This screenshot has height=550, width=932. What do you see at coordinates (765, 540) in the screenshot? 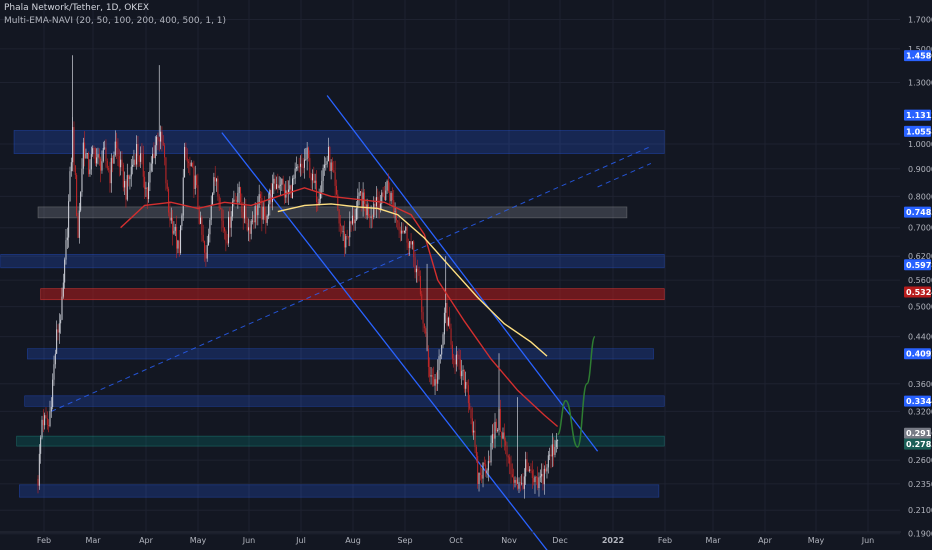
I see `x-tick-label: Apr` at bounding box center [765, 540].